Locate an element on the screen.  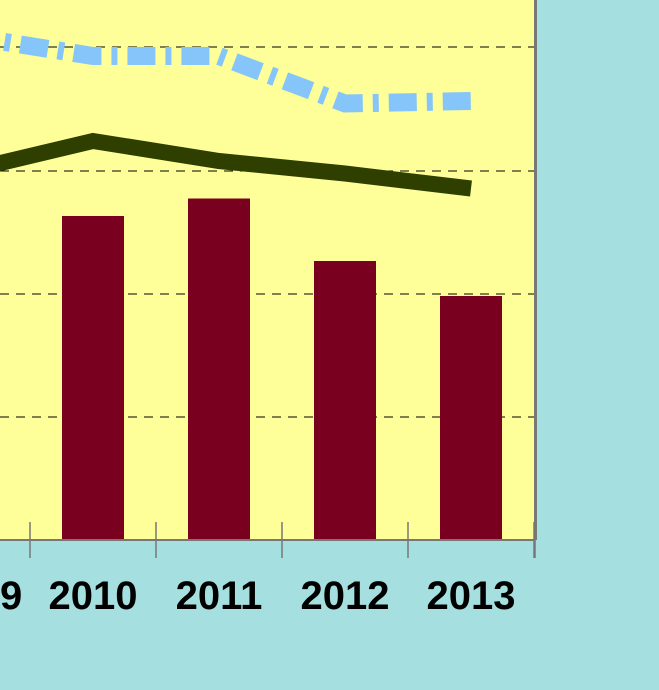
x-tick-label-2011: 2011 is located at coordinates (219, 596).